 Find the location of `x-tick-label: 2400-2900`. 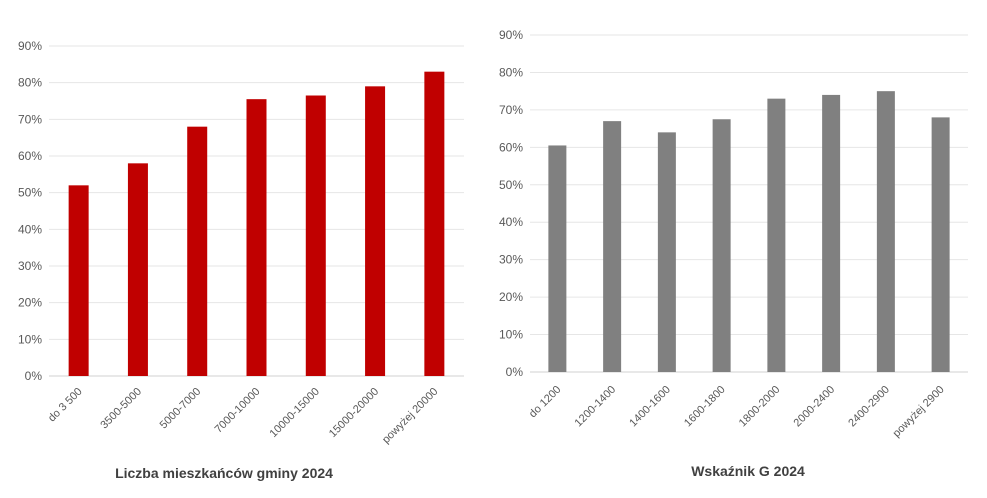

x-tick-label: 2400-2900 is located at coordinates (869, 407).